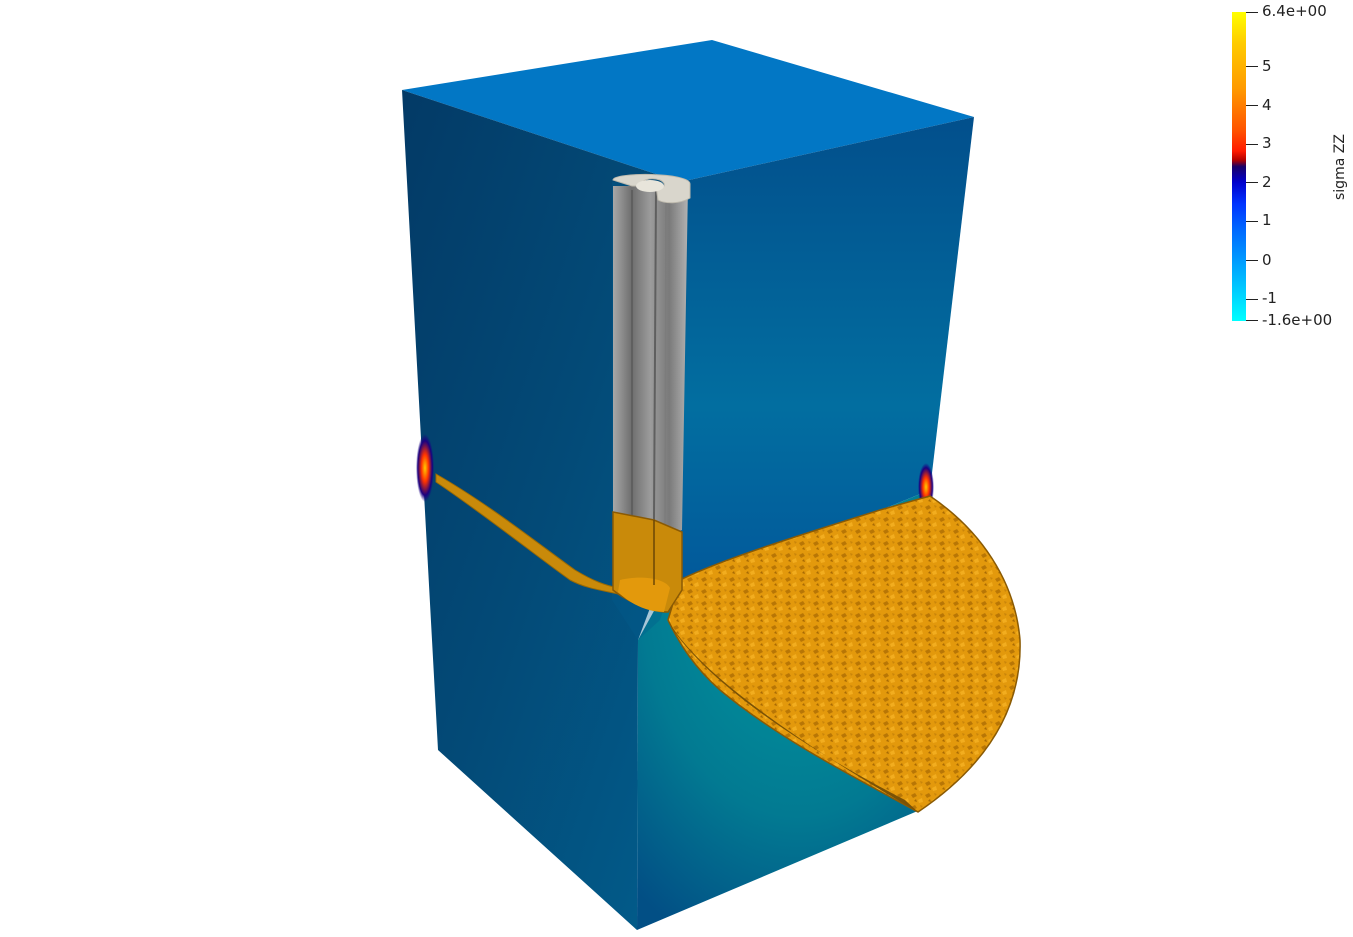 Image resolution: width=1353 pixels, height=937 pixels. What do you see at coordinates (1294, 11) in the screenshot?
I see `colorbar-max-label: 6.4e+00` at bounding box center [1294, 11].